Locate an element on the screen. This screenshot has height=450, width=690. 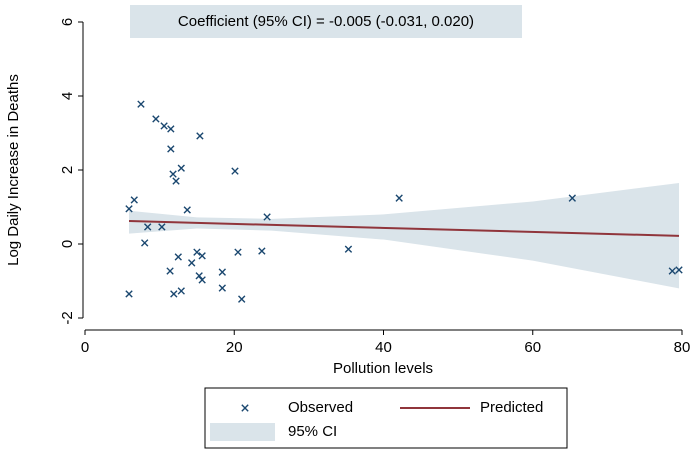
legend-label: Observed is located at coordinates (320, 407).